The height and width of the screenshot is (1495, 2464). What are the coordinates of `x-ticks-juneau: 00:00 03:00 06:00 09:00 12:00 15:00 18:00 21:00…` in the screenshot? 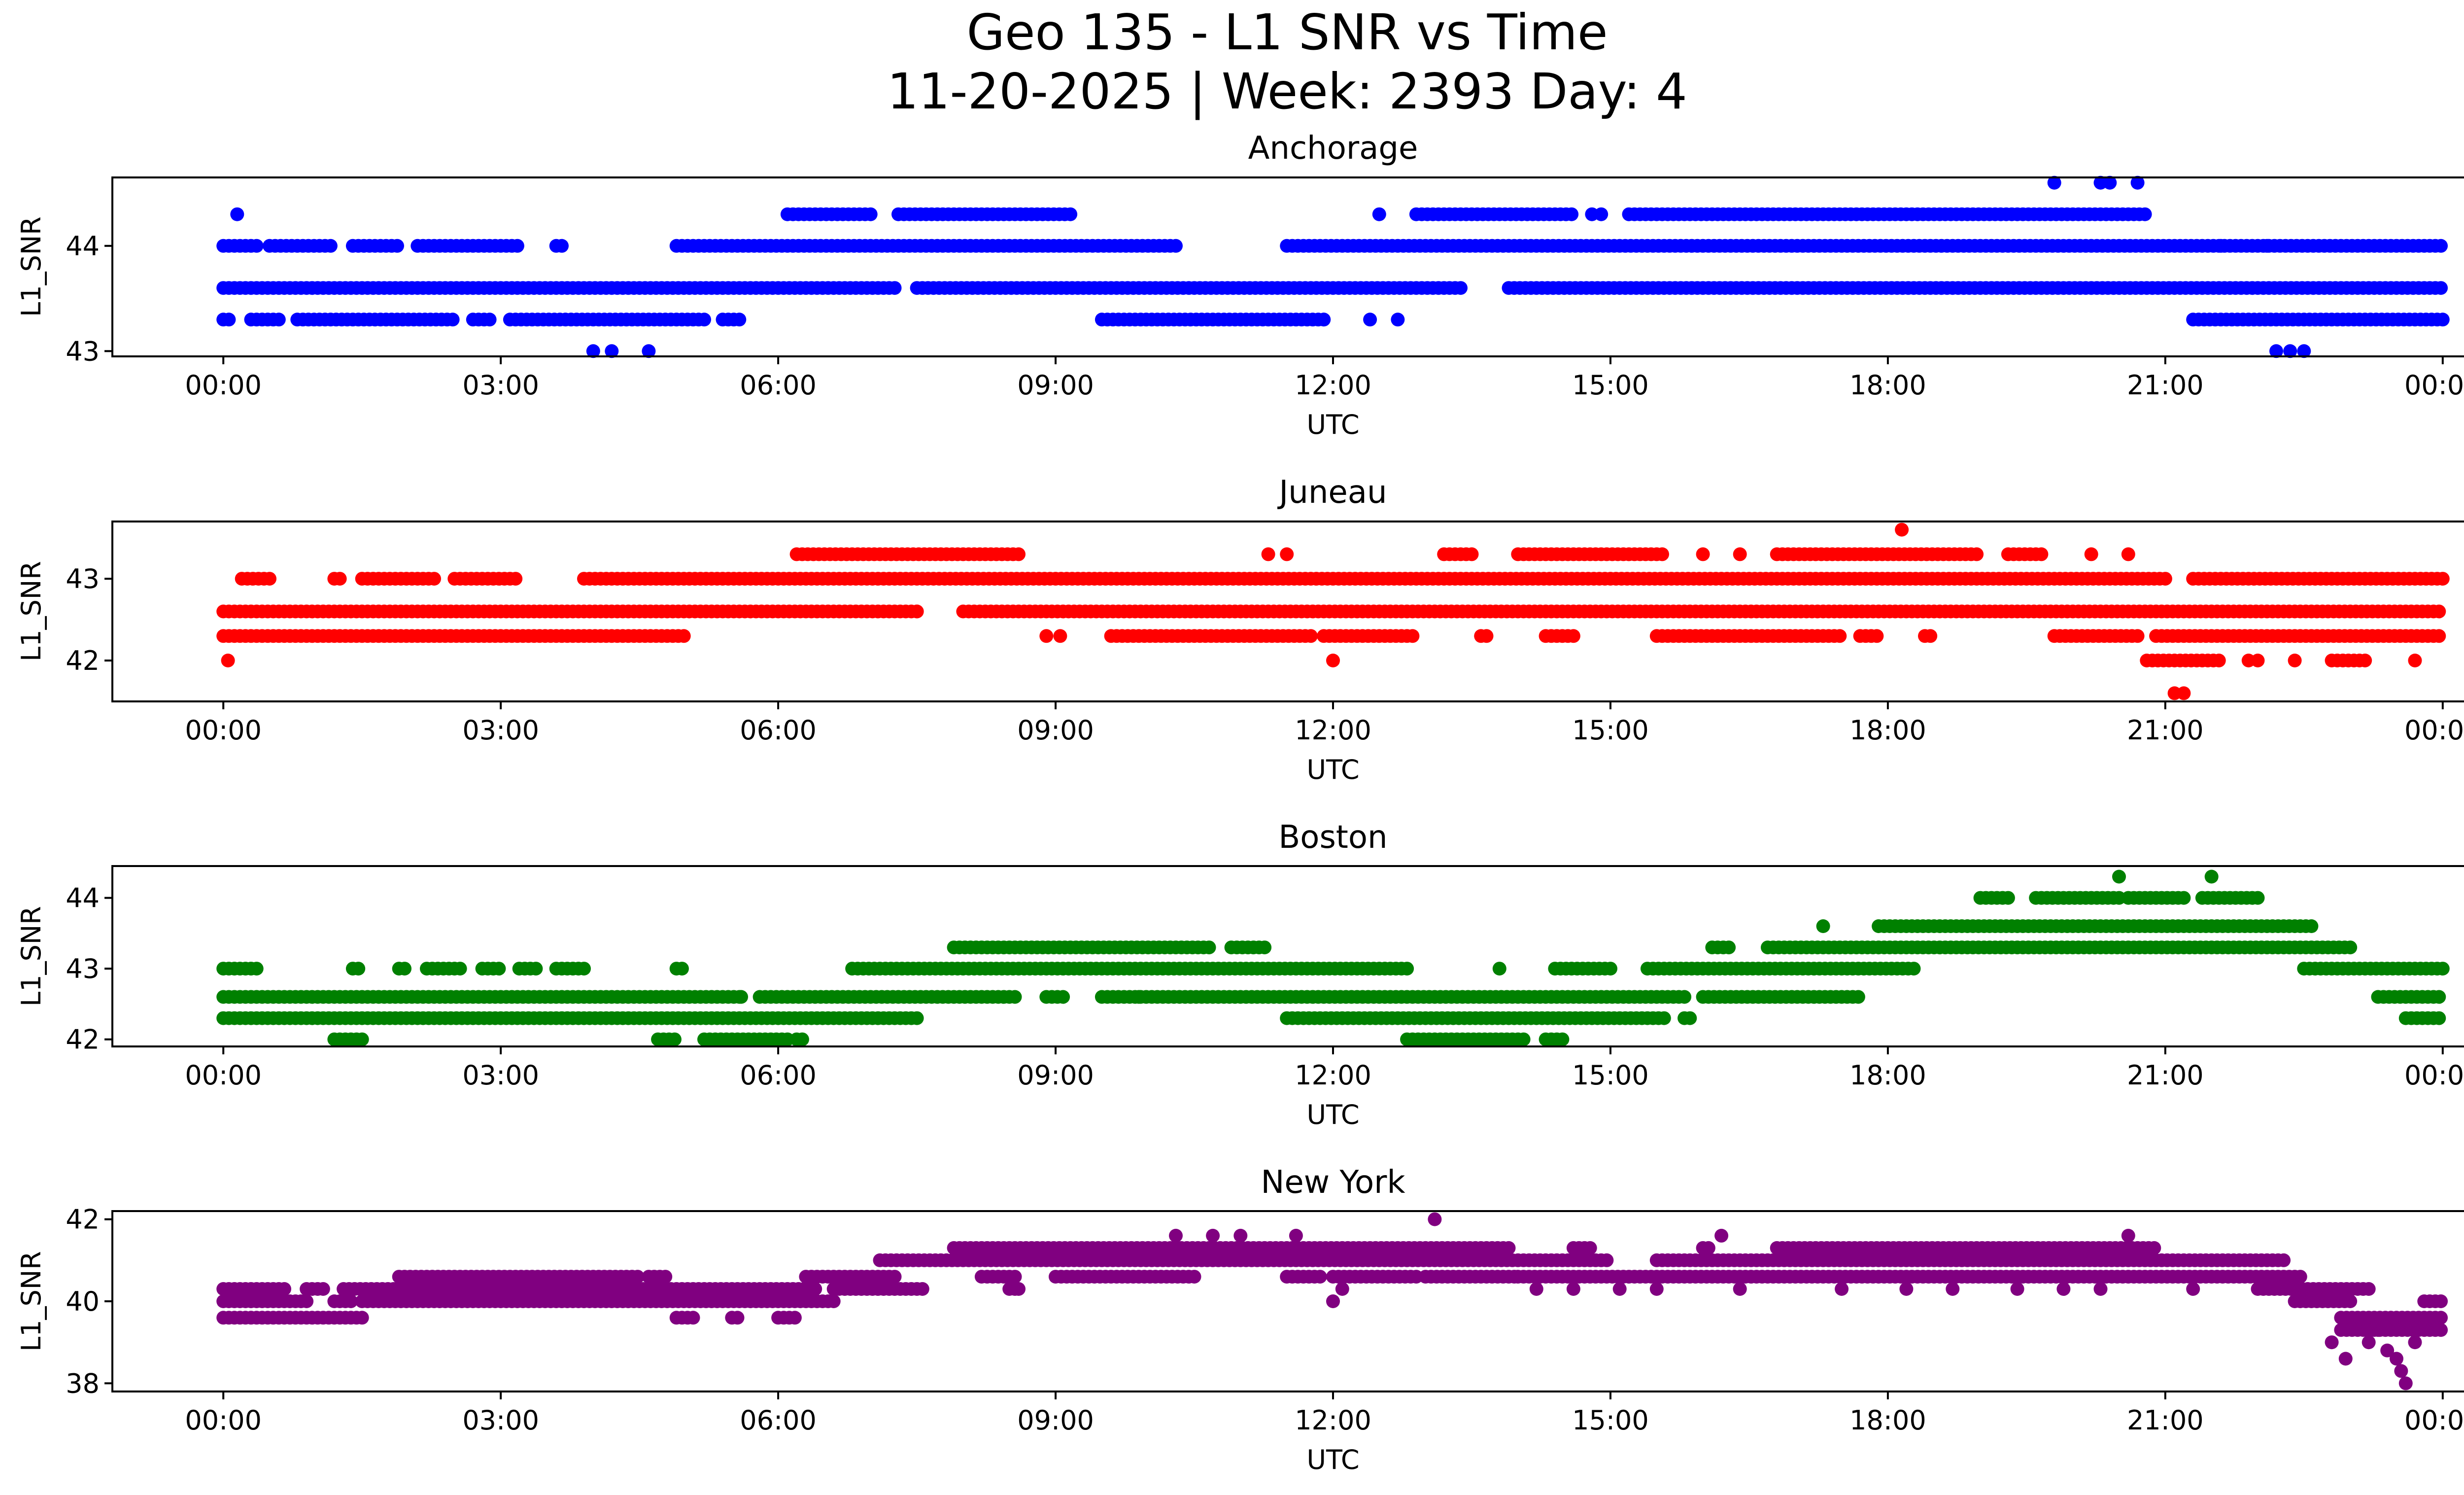 It's located at (1324, 723).